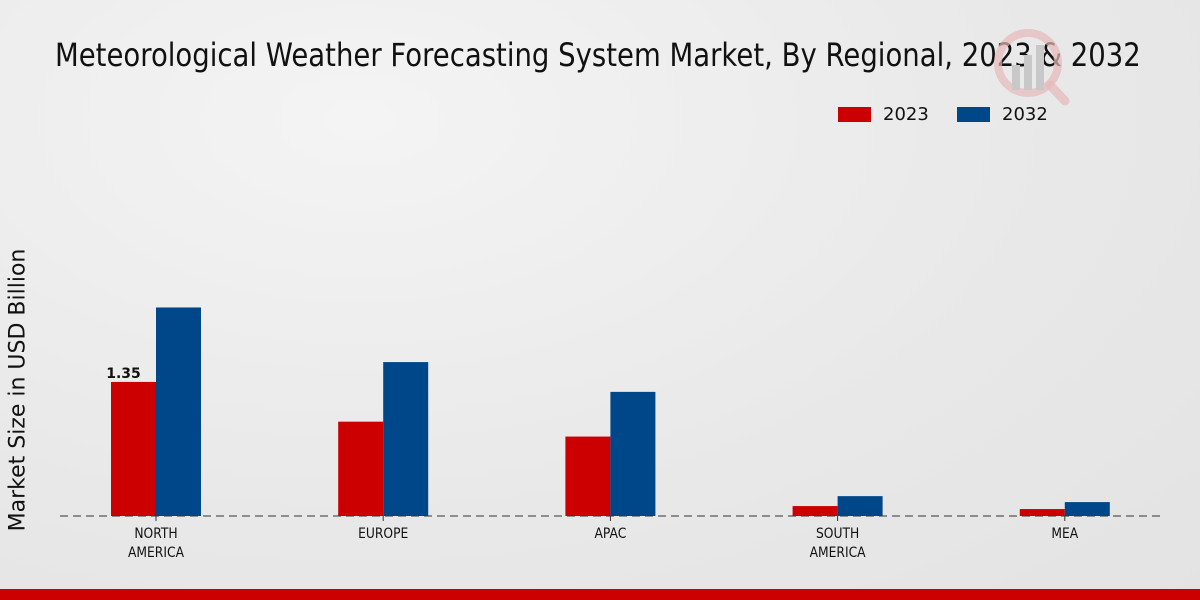 The width and height of the screenshot is (1200, 600). I want to click on legend-label: 2032, so click(1025, 114).